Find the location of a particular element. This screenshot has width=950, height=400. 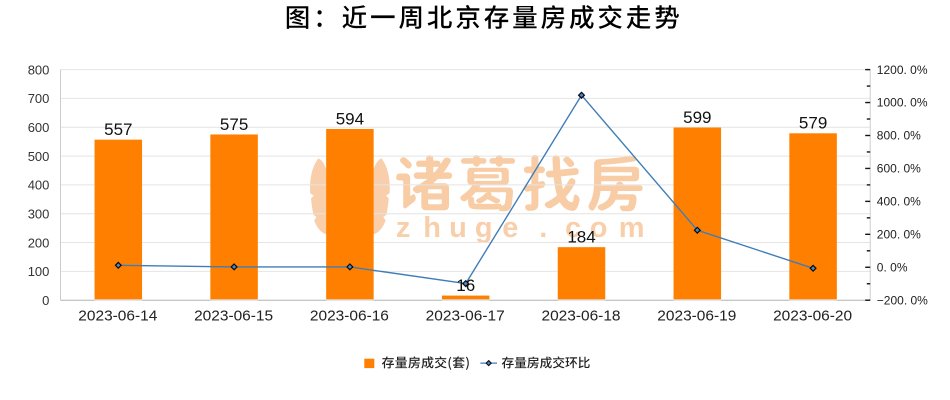

svg-text: 2023-06-20 is located at coordinates (812, 316).